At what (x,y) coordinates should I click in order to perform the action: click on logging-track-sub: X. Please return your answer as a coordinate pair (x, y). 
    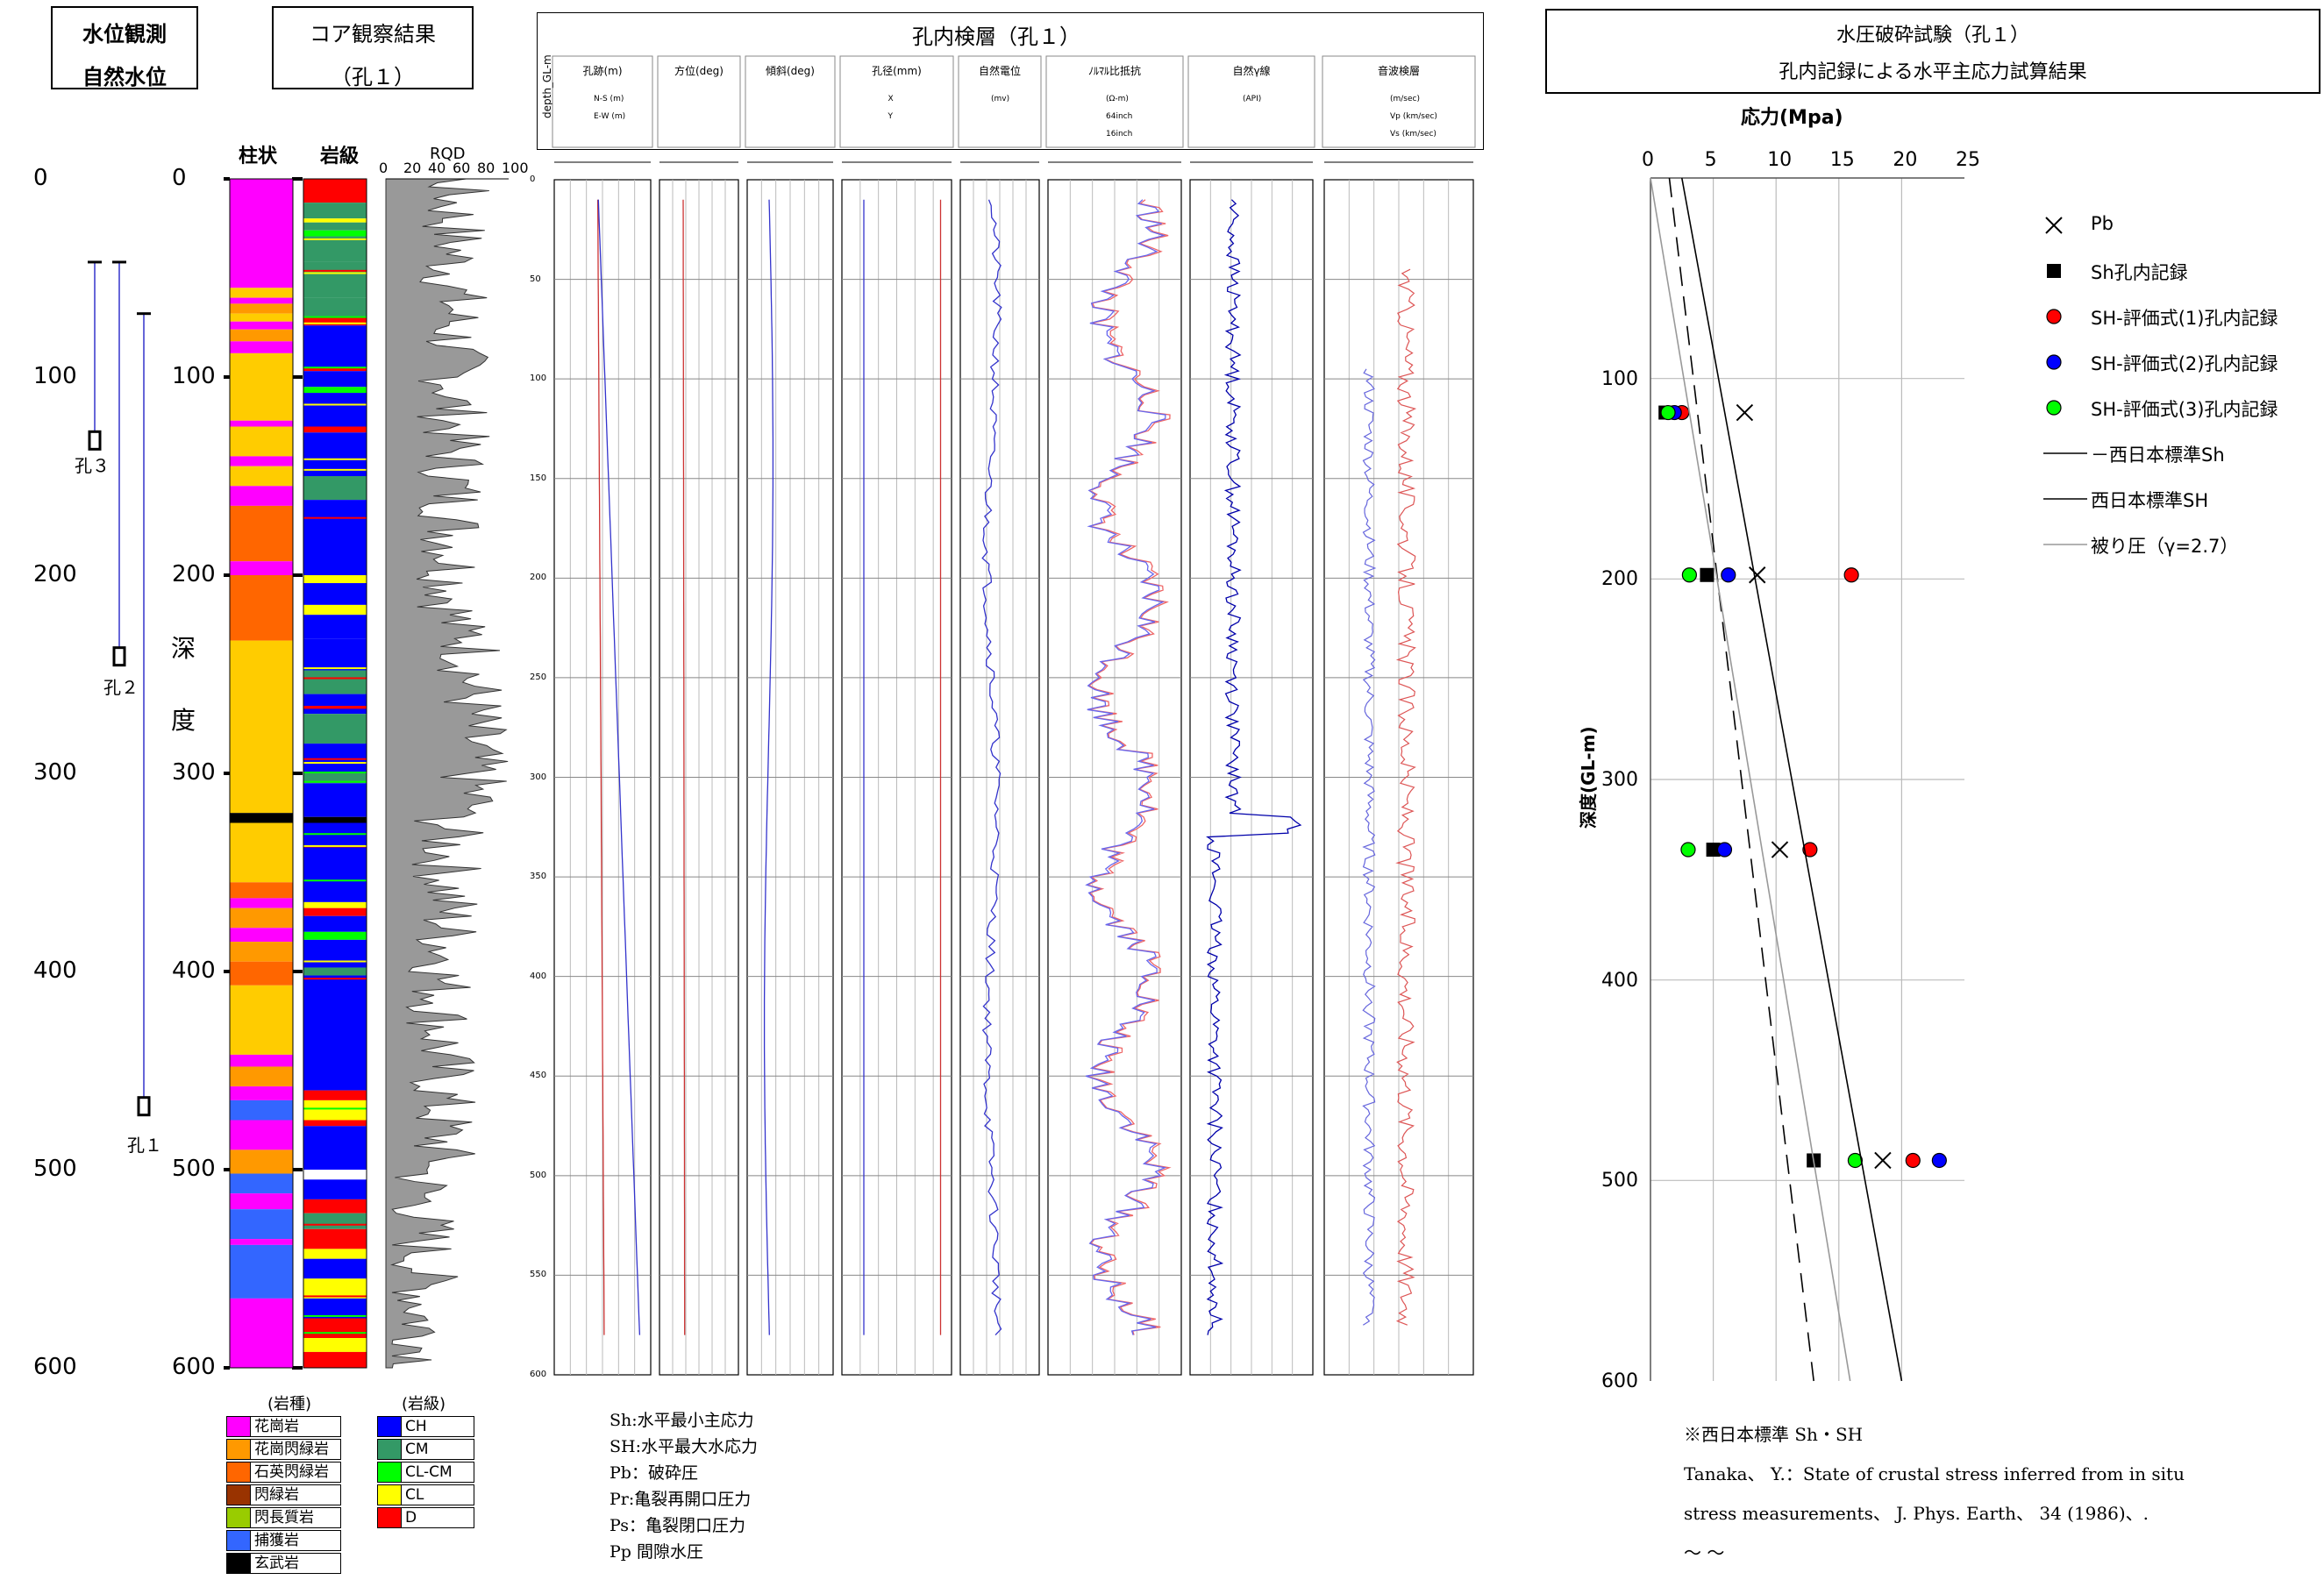
    Looking at the image, I should click on (891, 99).